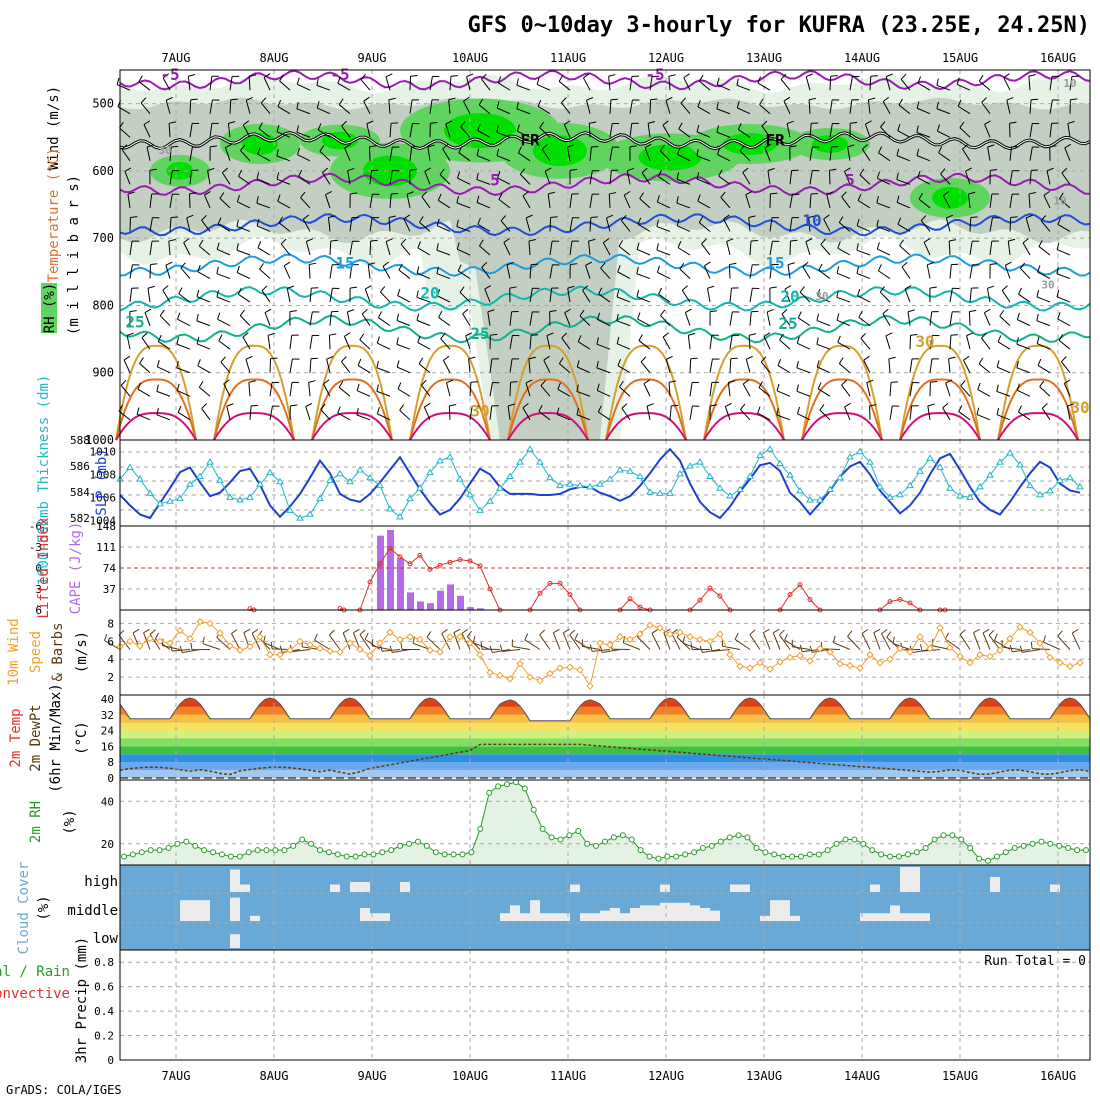 This screenshot has width=1100, height=1100. What do you see at coordinates (430, 579) in the screenshot?
I see `lifted-index-line` at bounding box center [430, 579].